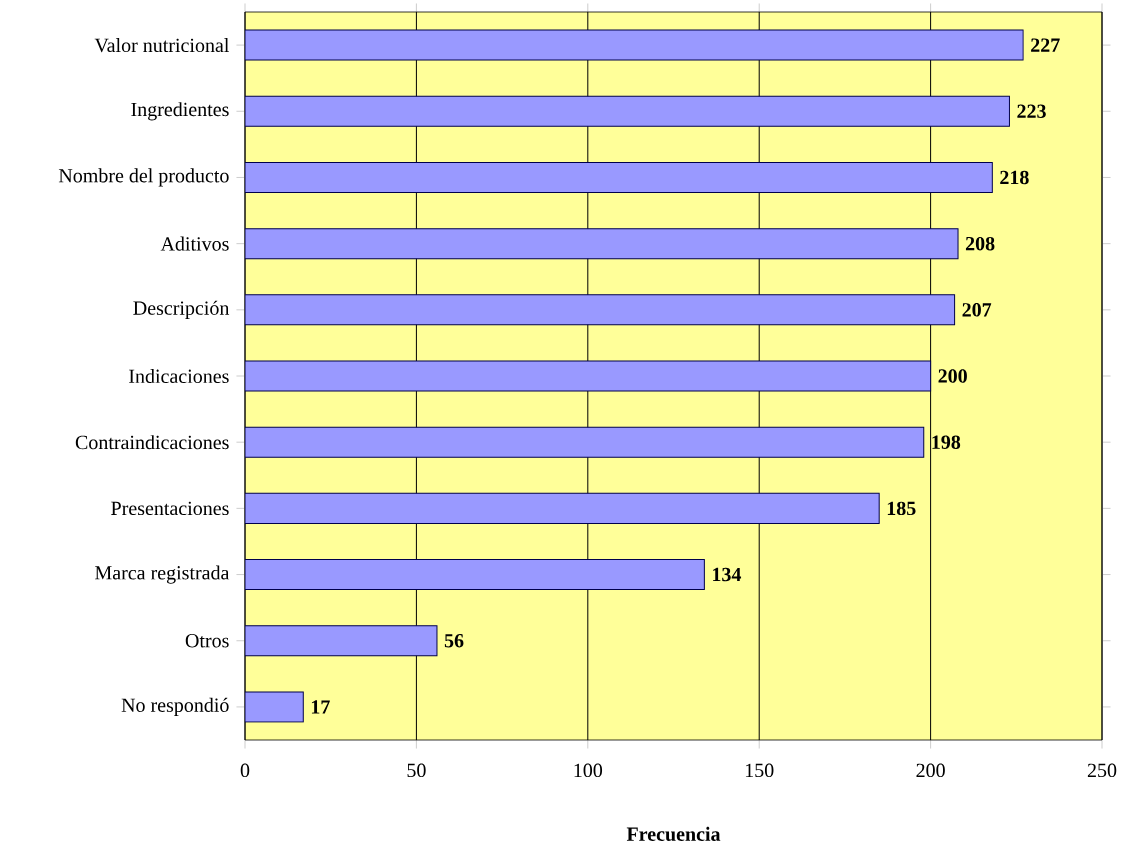 The width and height of the screenshot is (1128, 857). What do you see at coordinates (162, 574) in the screenshot?
I see `y-tick-label: Marca registrada` at bounding box center [162, 574].